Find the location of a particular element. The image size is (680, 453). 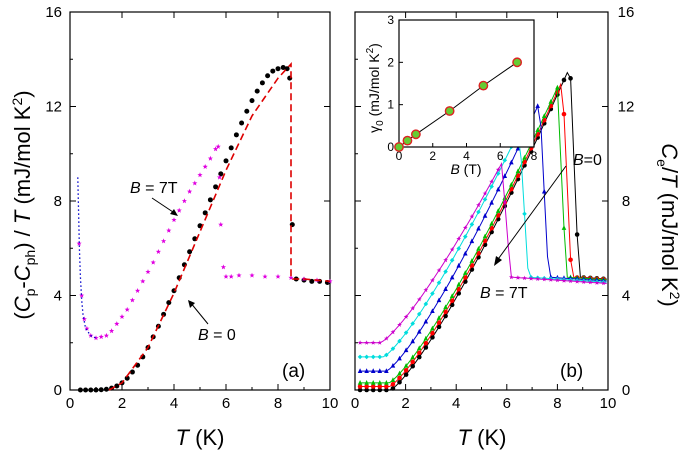

panel-a-ytick-label: 8 is located at coordinates (58, 201).